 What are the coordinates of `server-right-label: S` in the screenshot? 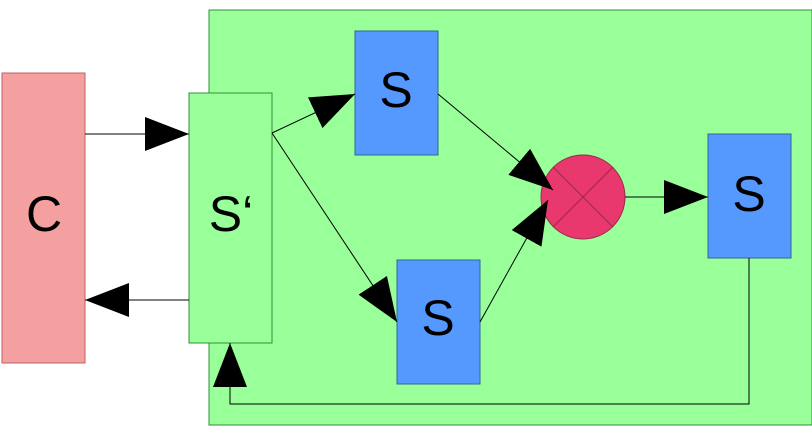 It's located at (748, 194).